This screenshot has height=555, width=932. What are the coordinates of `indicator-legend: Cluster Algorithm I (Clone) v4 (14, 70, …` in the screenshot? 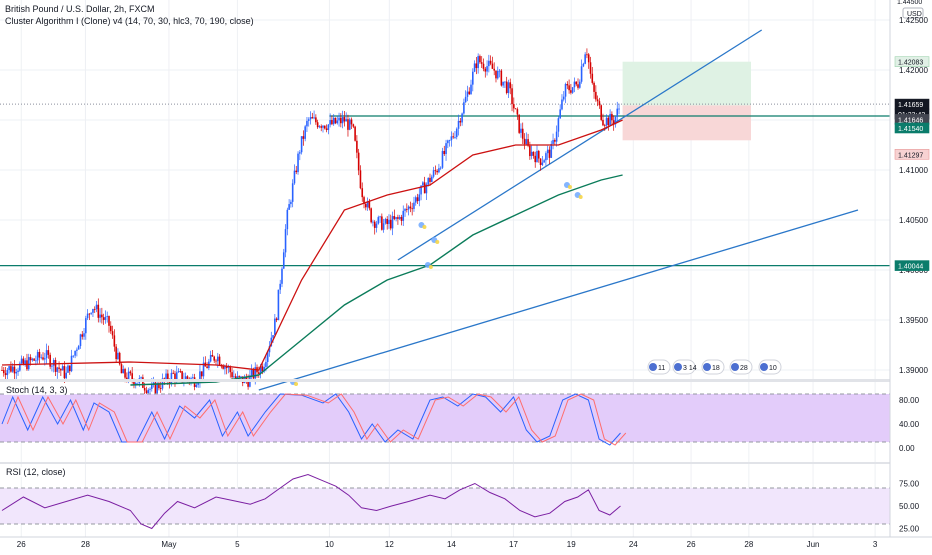 It's located at (129, 21).